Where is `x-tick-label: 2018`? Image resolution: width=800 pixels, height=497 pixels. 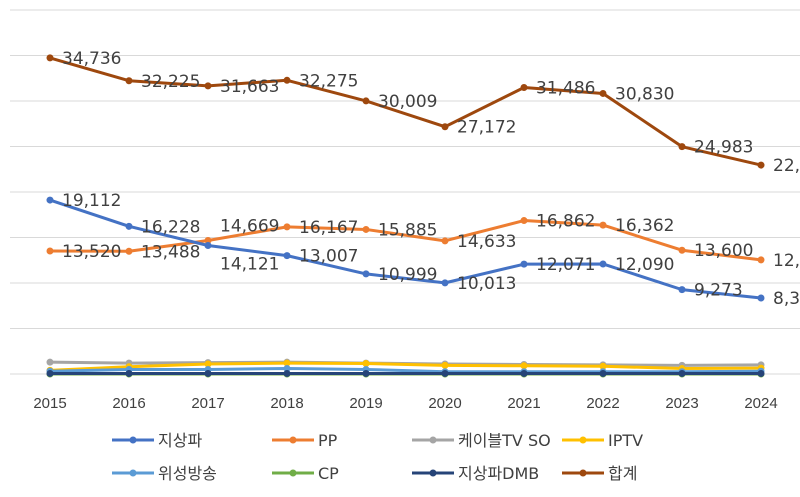 x-tick-label: 2018 is located at coordinates (286, 403).